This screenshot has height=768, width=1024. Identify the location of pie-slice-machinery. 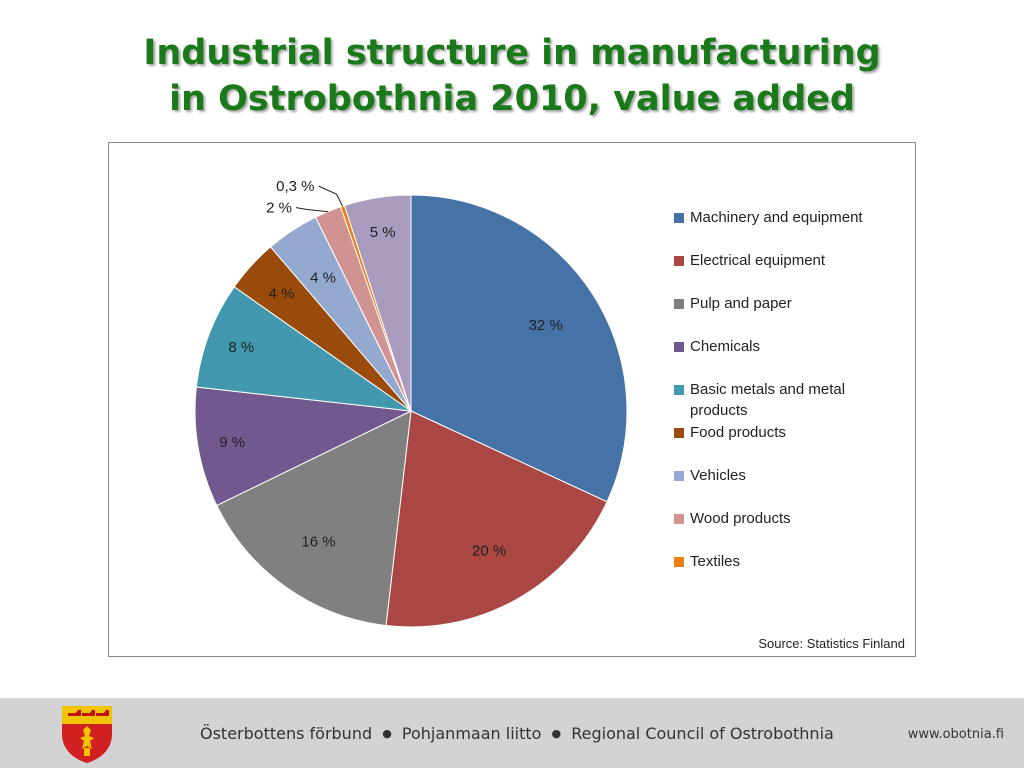
(519, 348).